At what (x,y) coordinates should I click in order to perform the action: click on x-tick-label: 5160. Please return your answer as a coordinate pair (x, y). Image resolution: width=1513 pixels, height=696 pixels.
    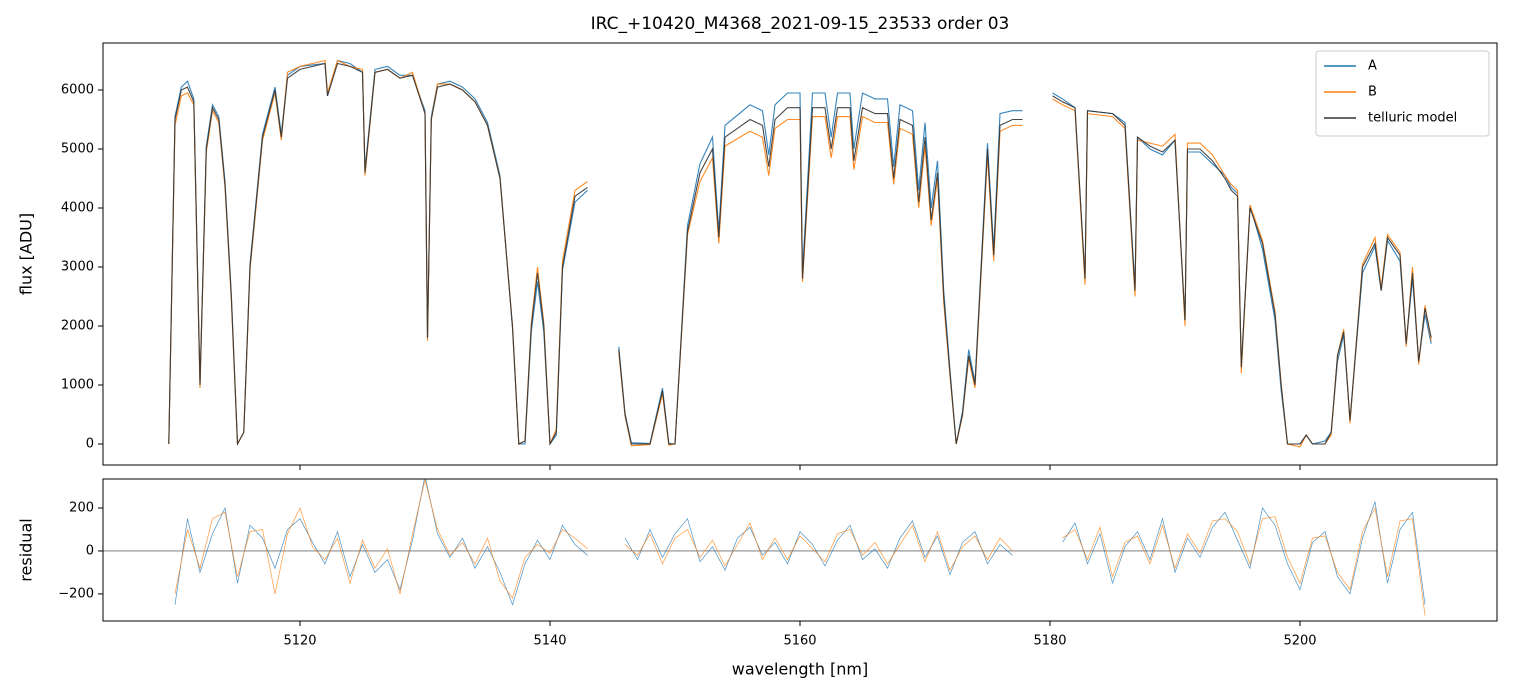
    Looking at the image, I should click on (799, 641).